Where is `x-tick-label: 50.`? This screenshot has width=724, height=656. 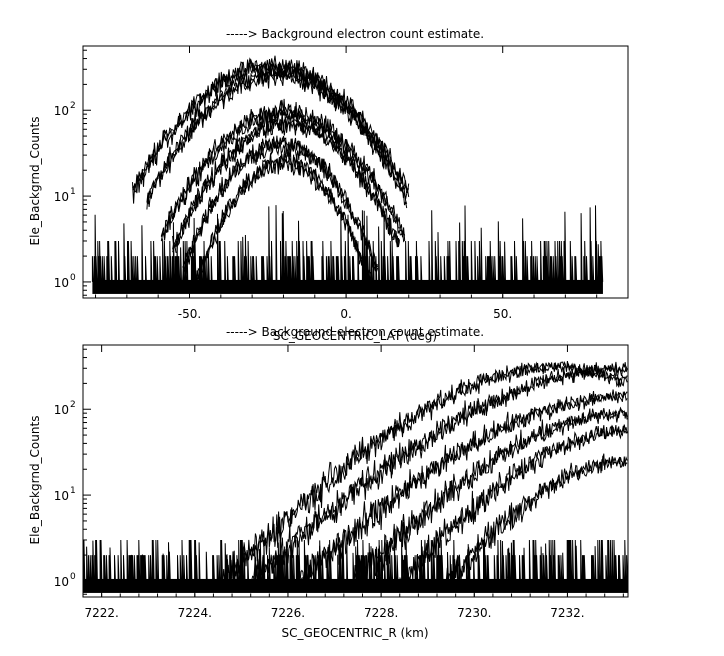
x-tick-label: 50. is located at coordinates (502, 314).